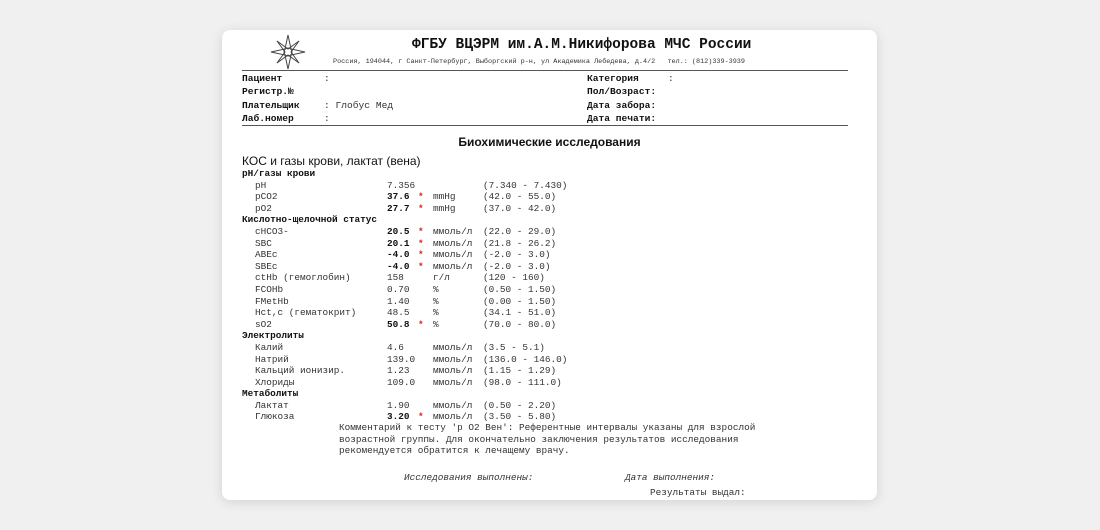 Image resolution: width=1100 pixels, height=530 pixels. I want to click on test-value: 1.90, so click(398, 405).